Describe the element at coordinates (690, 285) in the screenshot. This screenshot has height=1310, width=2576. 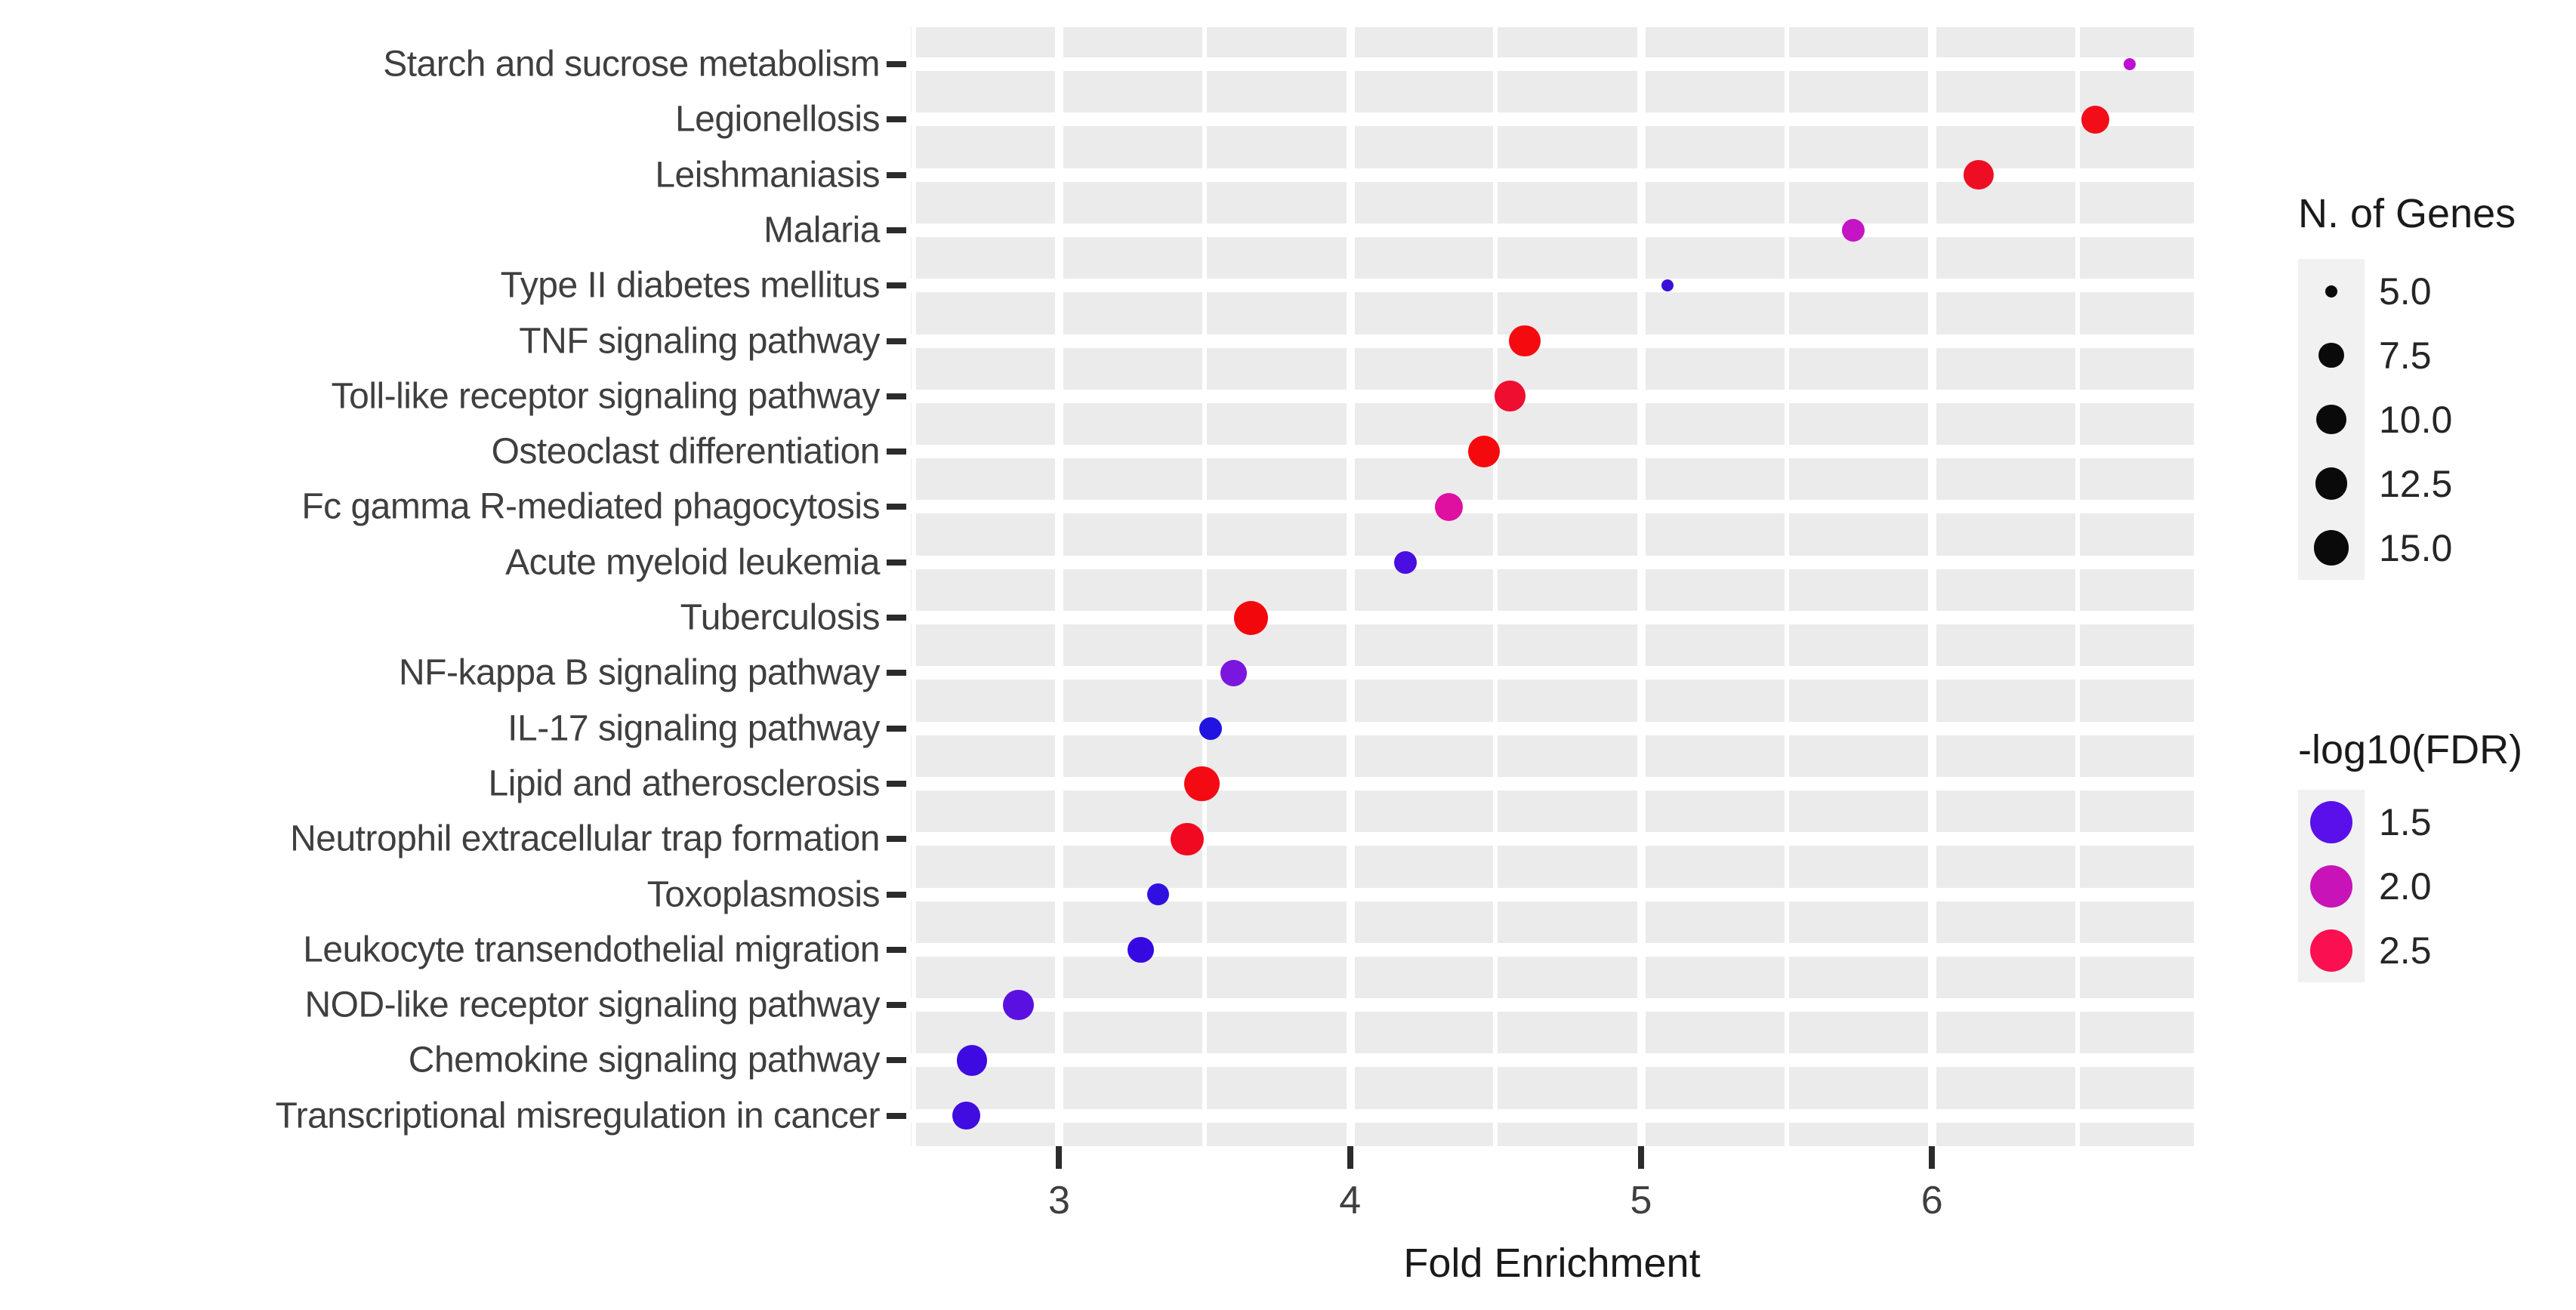
I see `y-axis-category-label: Type II diabetes mellitus` at that location.